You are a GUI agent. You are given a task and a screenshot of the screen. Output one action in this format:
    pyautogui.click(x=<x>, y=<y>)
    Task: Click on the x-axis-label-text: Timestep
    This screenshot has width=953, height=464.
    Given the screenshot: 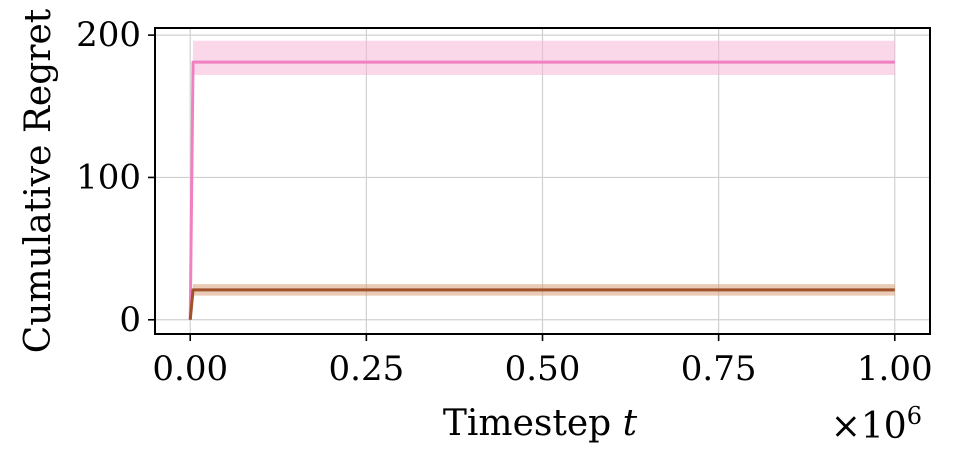 What is the action you would take?
    pyautogui.click(x=527, y=423)
    